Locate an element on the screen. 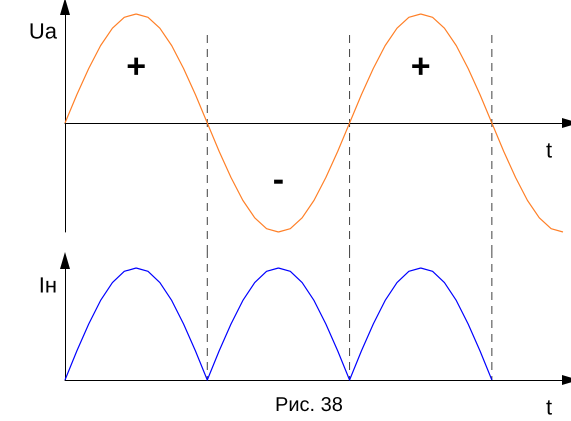 The image size is (571, 421). text: Рис. 38 is located at coordinates (309, 405).